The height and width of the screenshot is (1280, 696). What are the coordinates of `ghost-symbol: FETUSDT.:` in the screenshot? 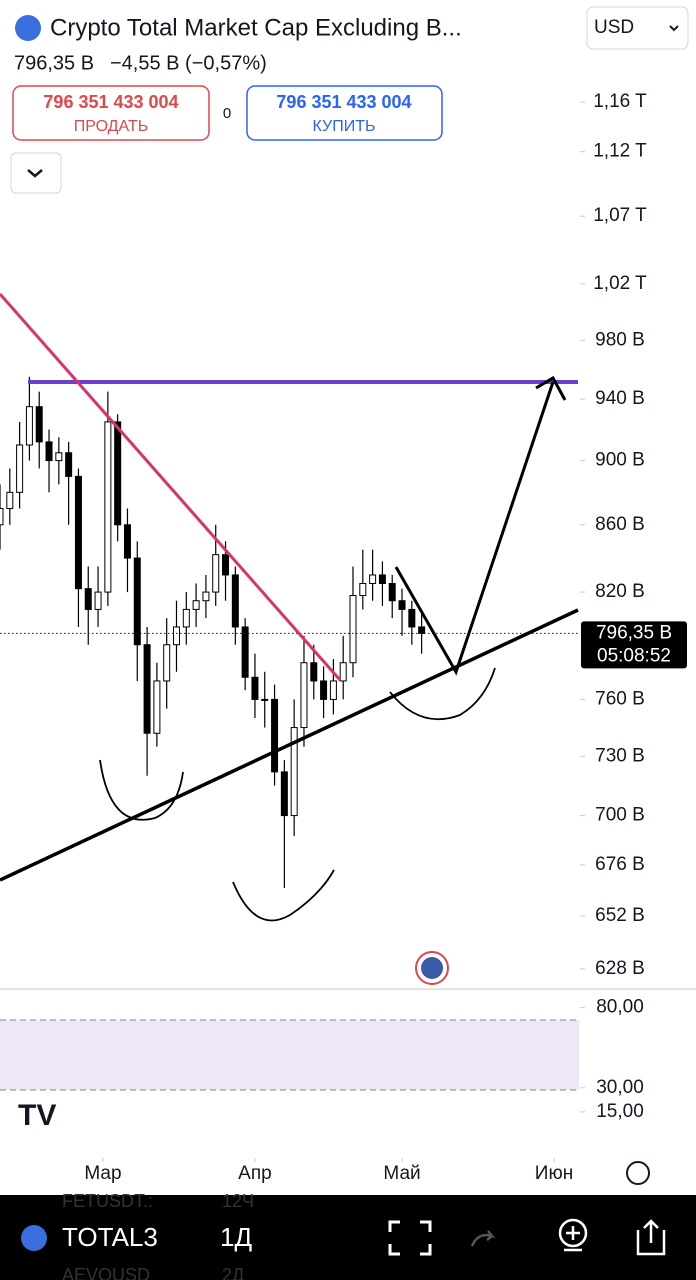 It's located at (107, 1201).